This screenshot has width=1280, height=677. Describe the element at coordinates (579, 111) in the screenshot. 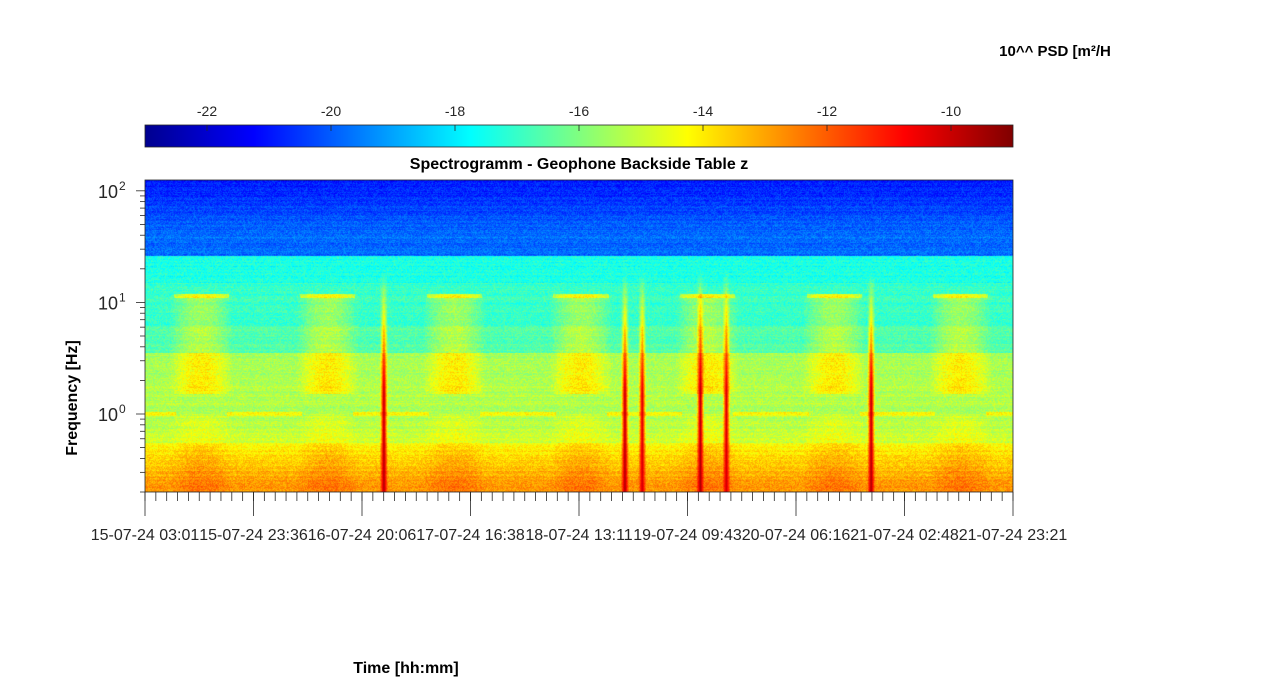

I see `colorbar-tick-label: -16` at that location.